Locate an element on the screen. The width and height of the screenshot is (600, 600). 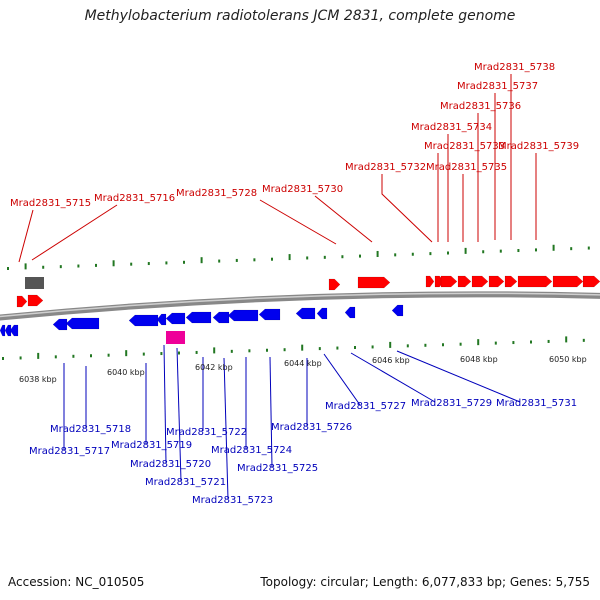
gene-label-reverse: Mrad2831_5718 is located at coordinates (90, 429).